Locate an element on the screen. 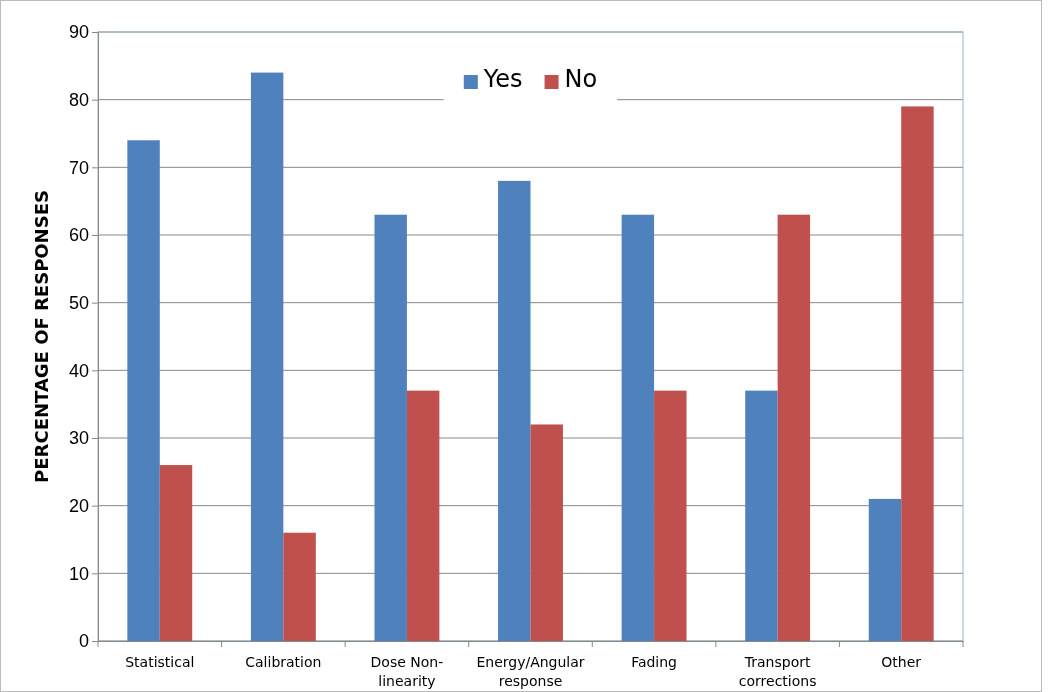 The image size is (1053, 692). y-tick-label: 10 is located at coordinates (78, 573).